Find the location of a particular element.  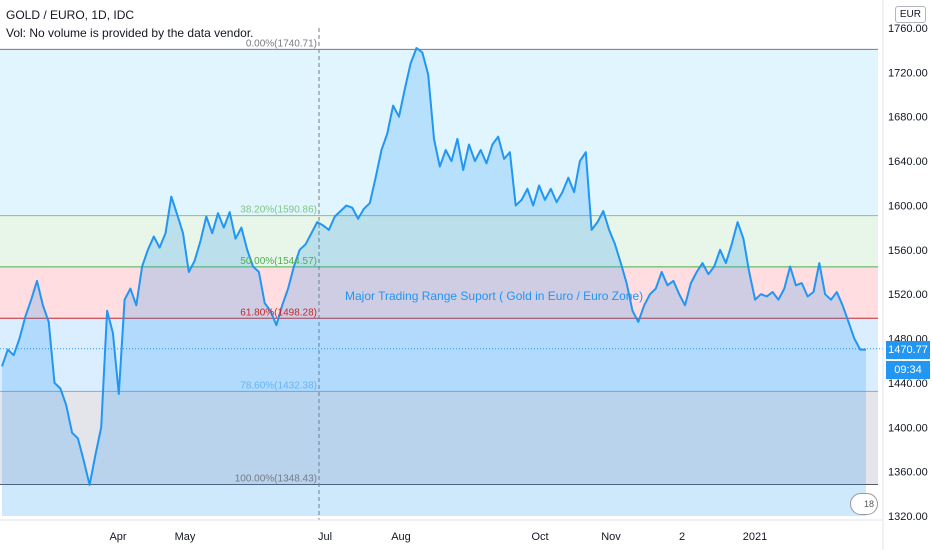

x-tick-label: 2 is located at coordinates (682, 537).